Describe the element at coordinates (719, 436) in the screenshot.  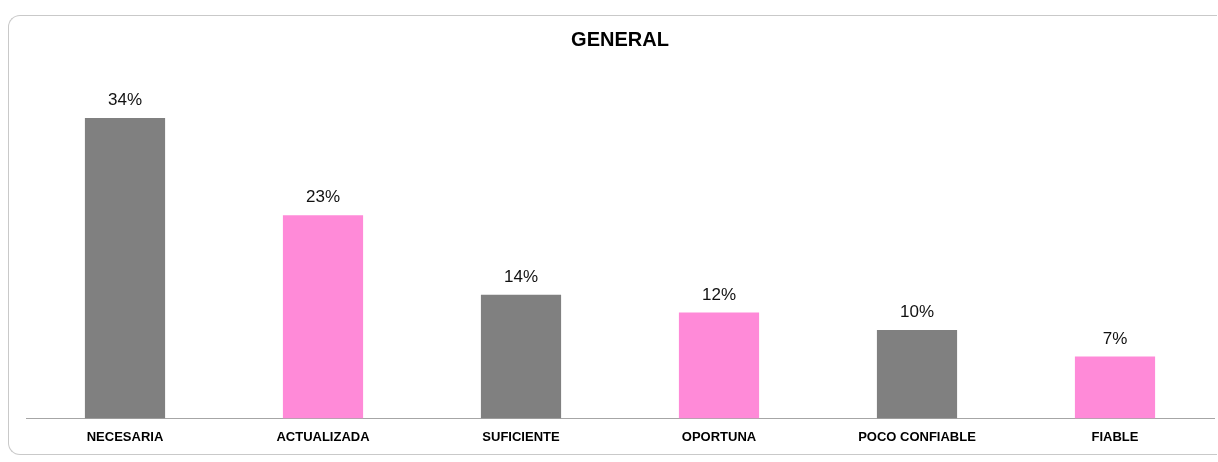
I see `x-tick-label: OPORTUNA` at that location.